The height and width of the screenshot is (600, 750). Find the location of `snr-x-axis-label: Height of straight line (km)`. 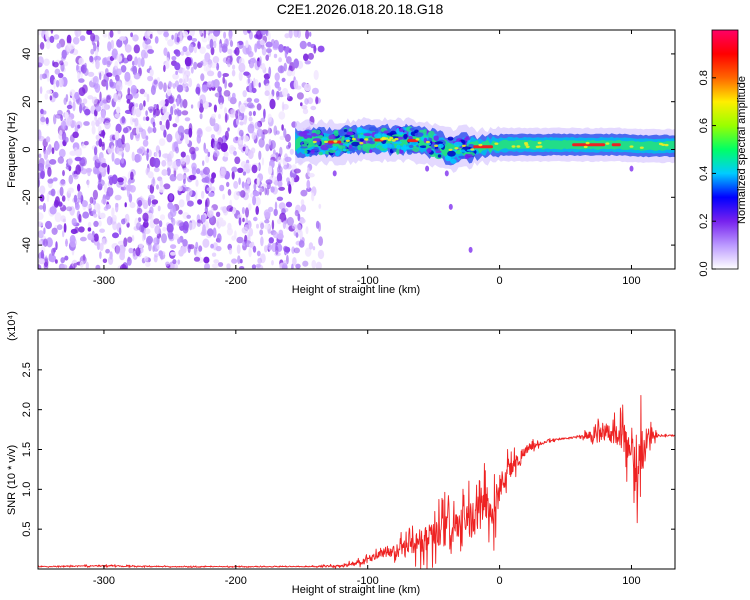

snr-x-axis-label: Height of straight line (km) is located at coordinates (356, 590).